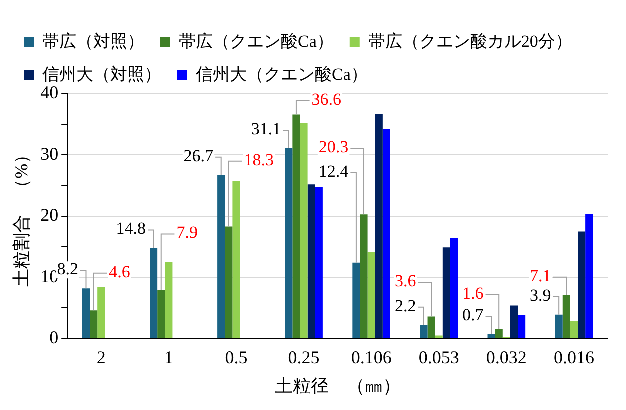 The image size is (626, 410). I want to click on y-tick-label: 20, so click(49, 215).